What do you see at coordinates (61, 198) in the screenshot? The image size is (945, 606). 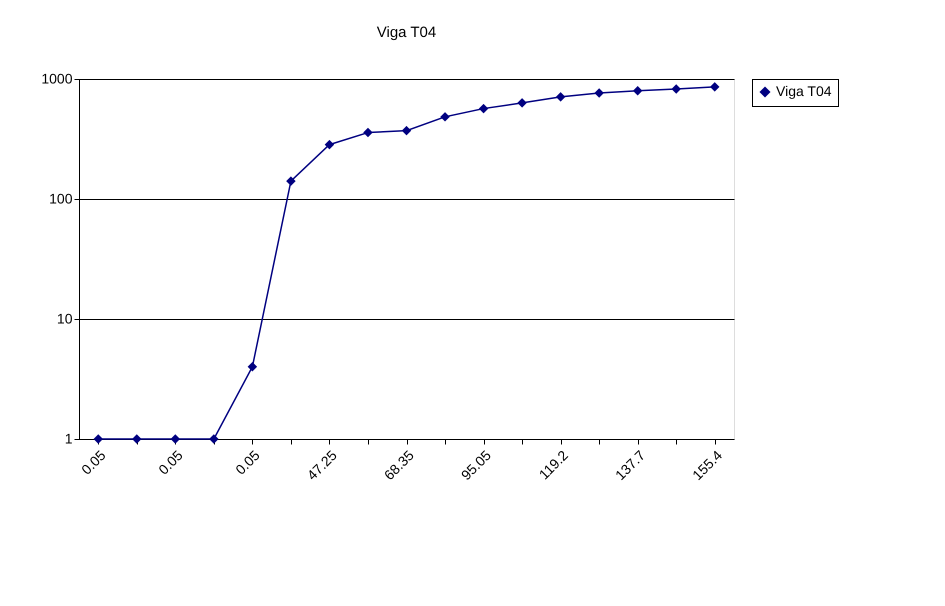 I see `y-tick-label: 100` at bounding box center [61, 198].